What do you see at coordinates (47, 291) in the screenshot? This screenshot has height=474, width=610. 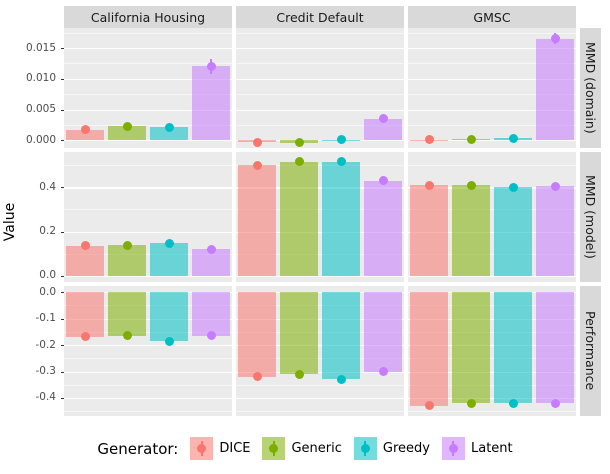 I see `axis-tick-label: 0.0` at bounding box center [47, 291].